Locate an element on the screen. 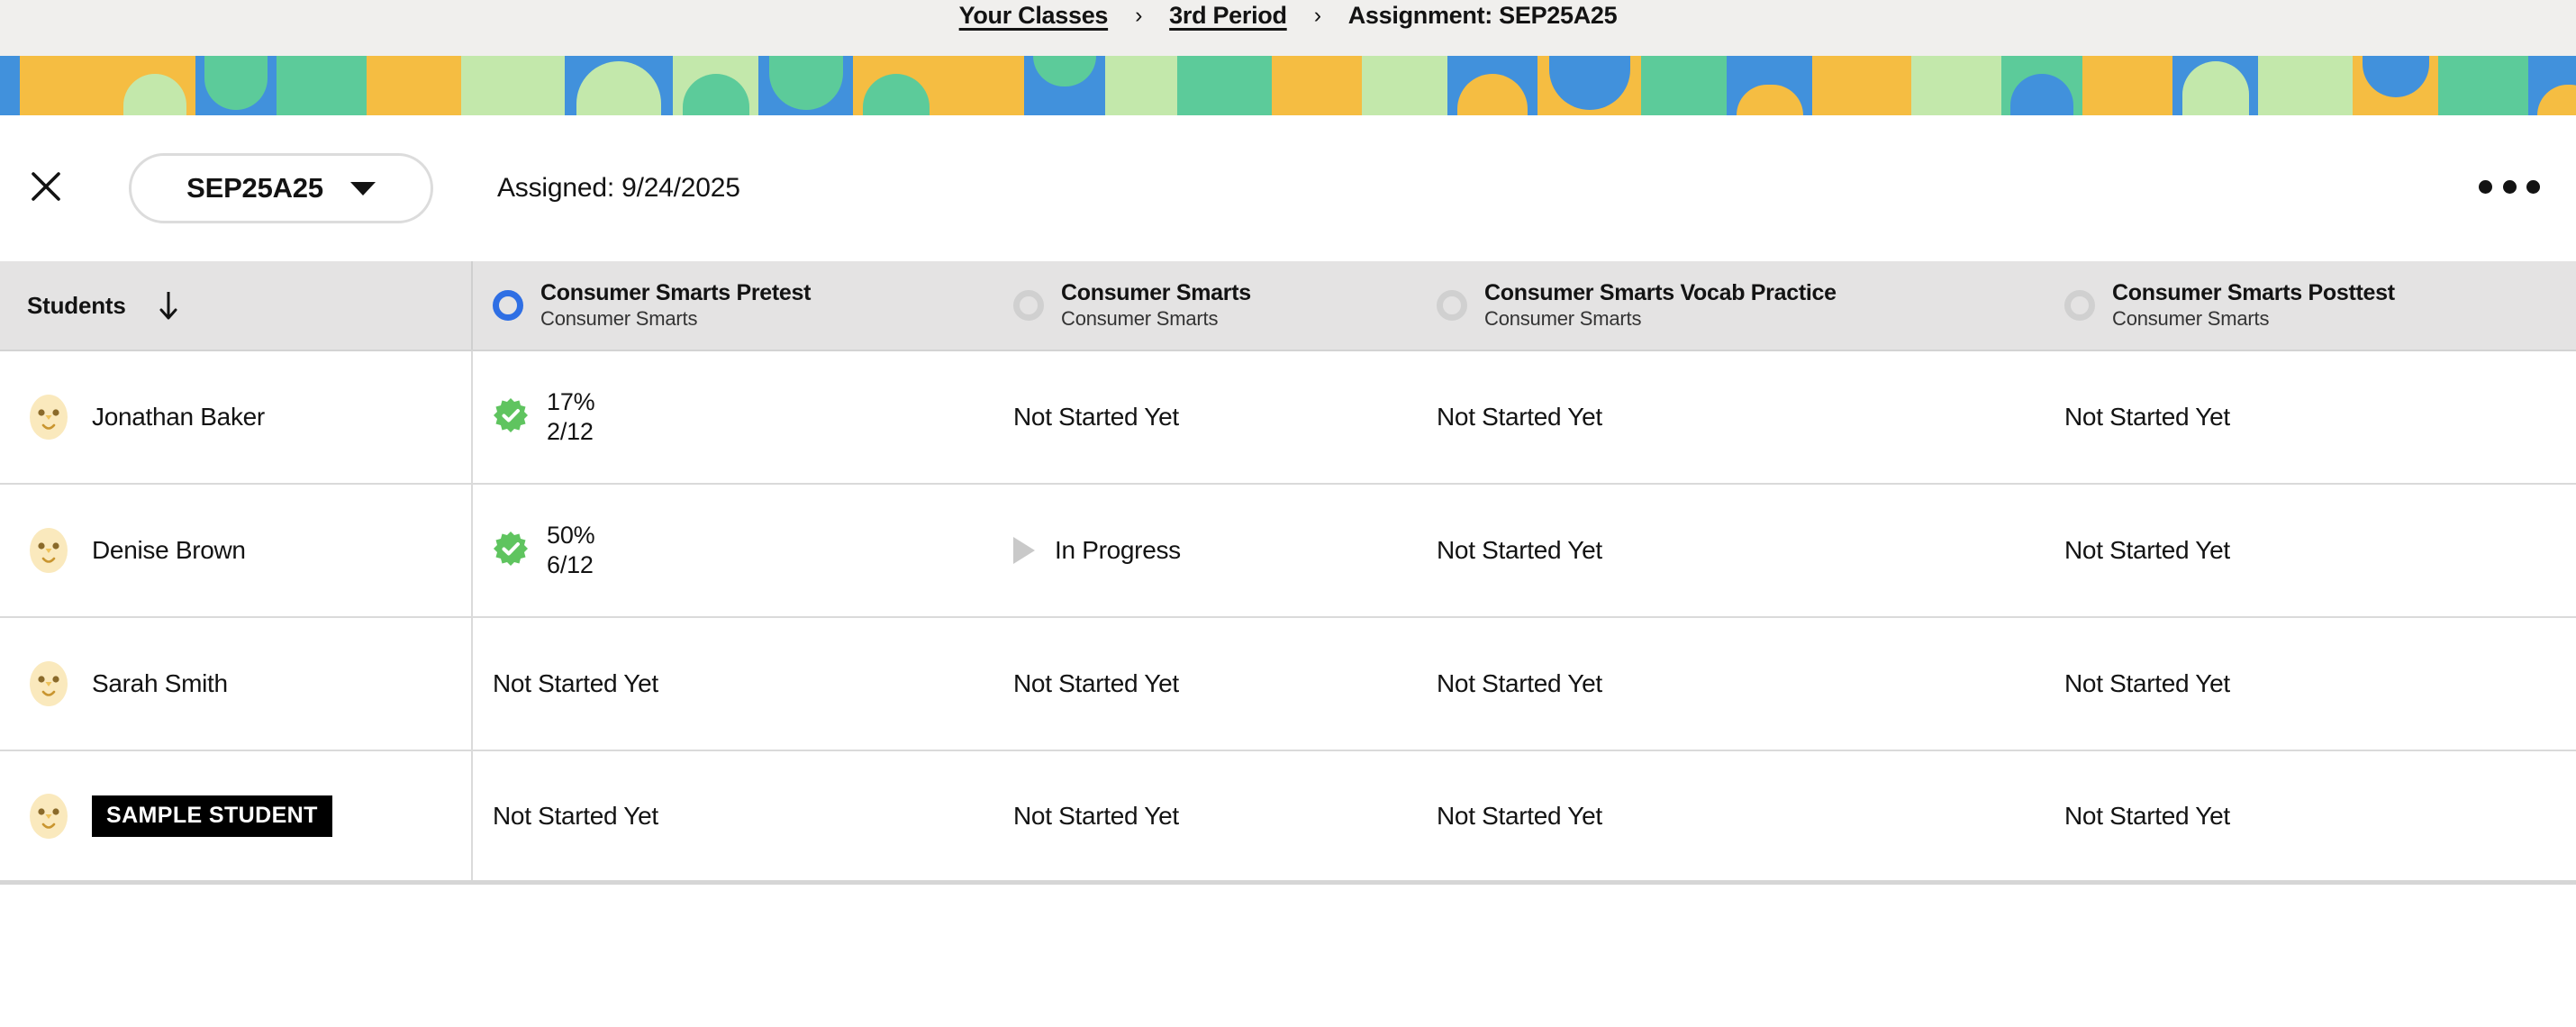 The height and width of the screenshot is (1027, 2576). progress-cell: 17% 2/12 is located at coordinates (733, 417).